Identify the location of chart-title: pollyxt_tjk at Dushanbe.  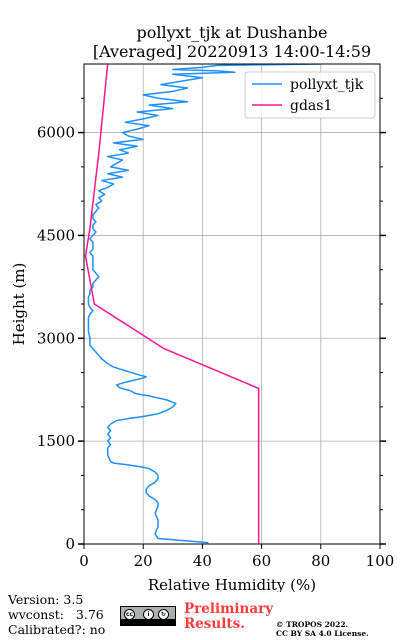
(231, 32).